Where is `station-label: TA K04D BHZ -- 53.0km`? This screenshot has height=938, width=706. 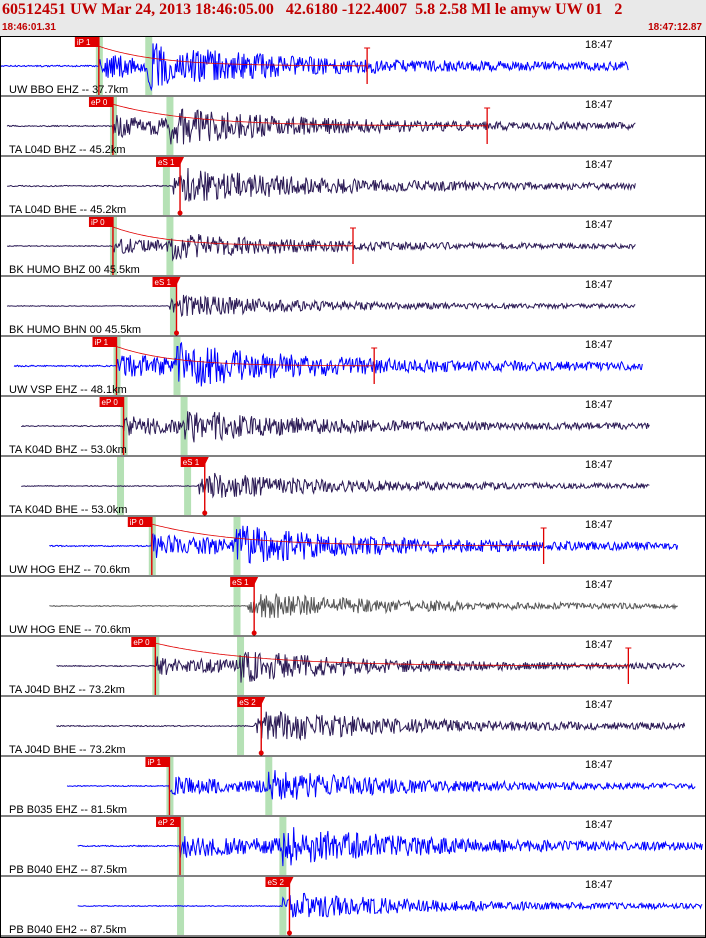
station-label: TA K04D BHZ -- 53.0km is located at coordinates (68, 450).